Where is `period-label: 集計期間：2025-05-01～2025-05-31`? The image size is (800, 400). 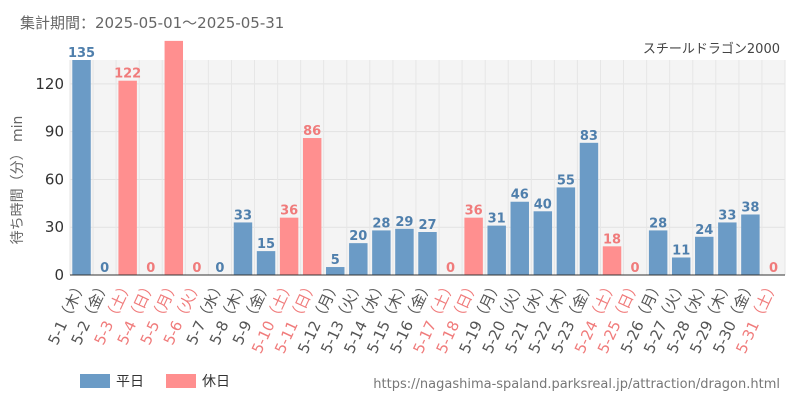
period-label: 集計期間：2025-05-01～2025-05-31 is located at coordinates (152, 23).